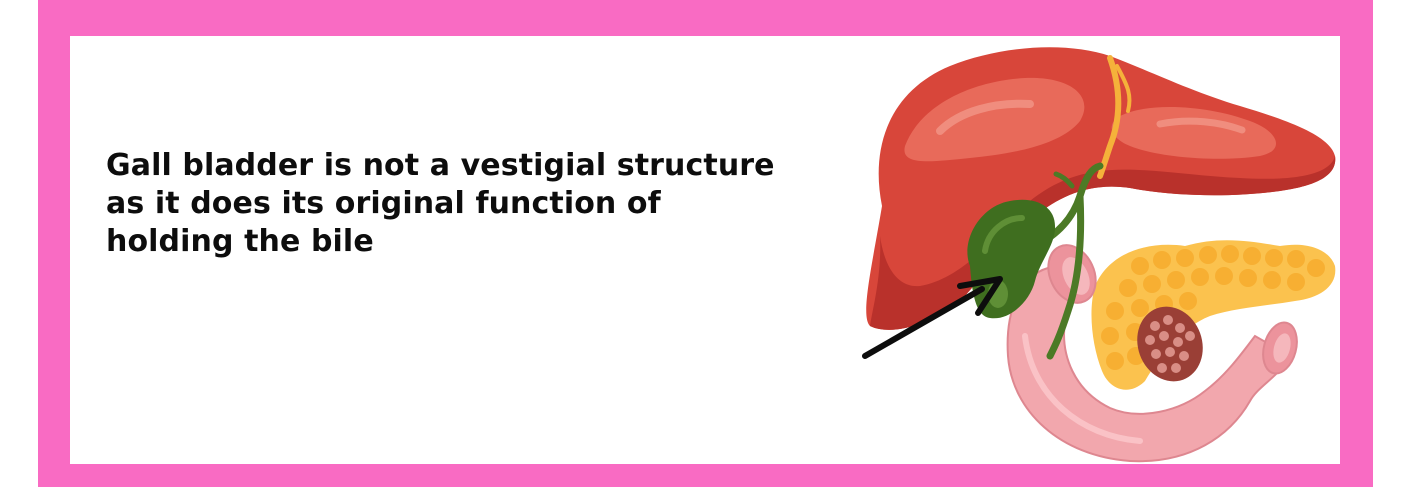 The width and height of the screenshot is (1414, 487). Describe the element at coordinates (383, 203) in the screenshot. I see `caption-line-2: as it does its original function of` at that location.